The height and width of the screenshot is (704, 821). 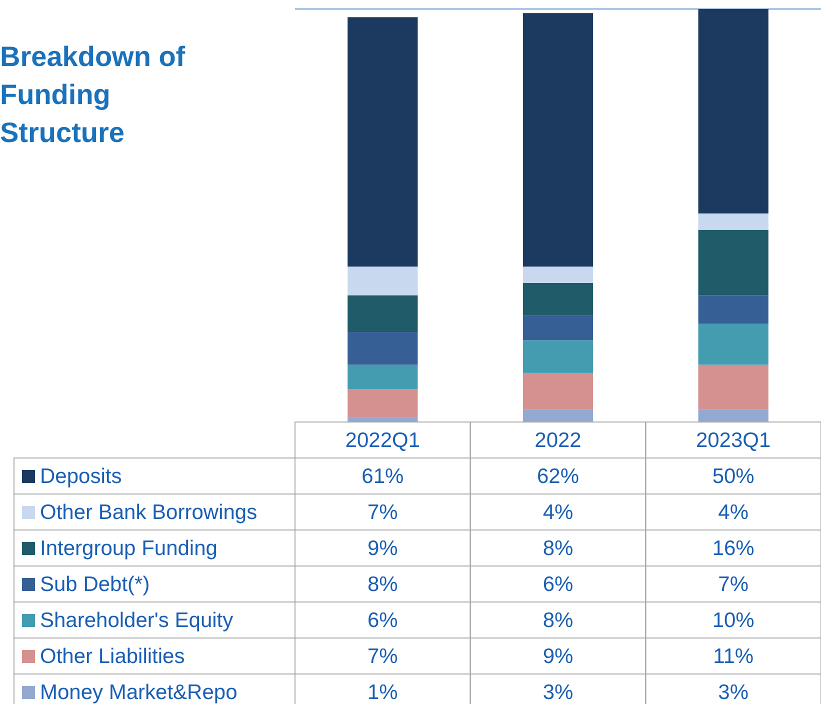 What do you see at coordinates (558, 440) in the screenshot?
I see `x-tick-label: 2022` at bounding box center [558, 440].